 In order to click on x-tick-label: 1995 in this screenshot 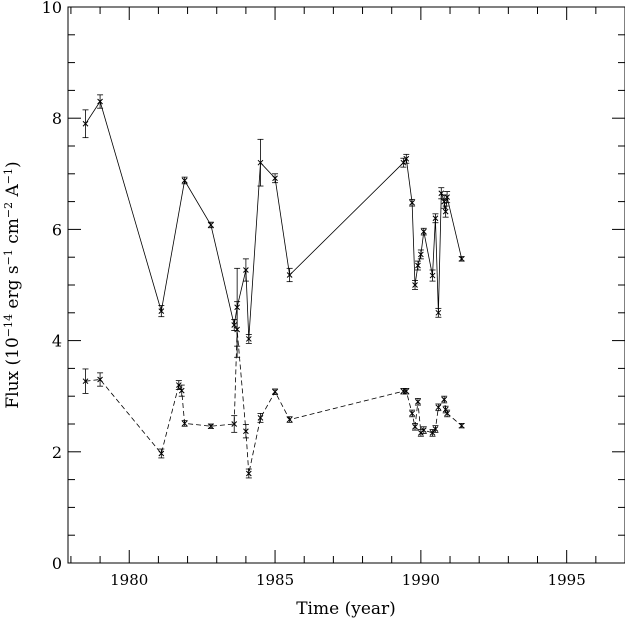, I will do `click(567, 580)`.